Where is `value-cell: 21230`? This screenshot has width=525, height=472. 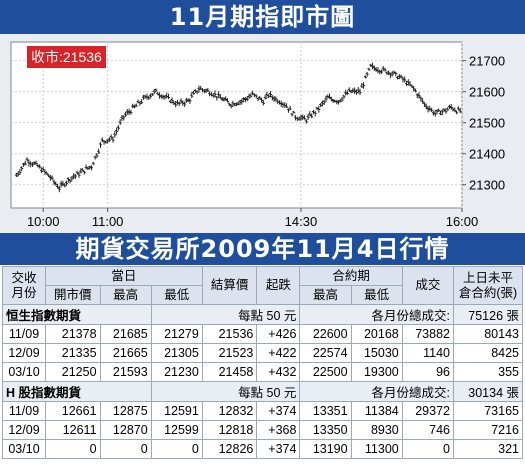
value-cell: 21230 is located at coordinates (176, 372).